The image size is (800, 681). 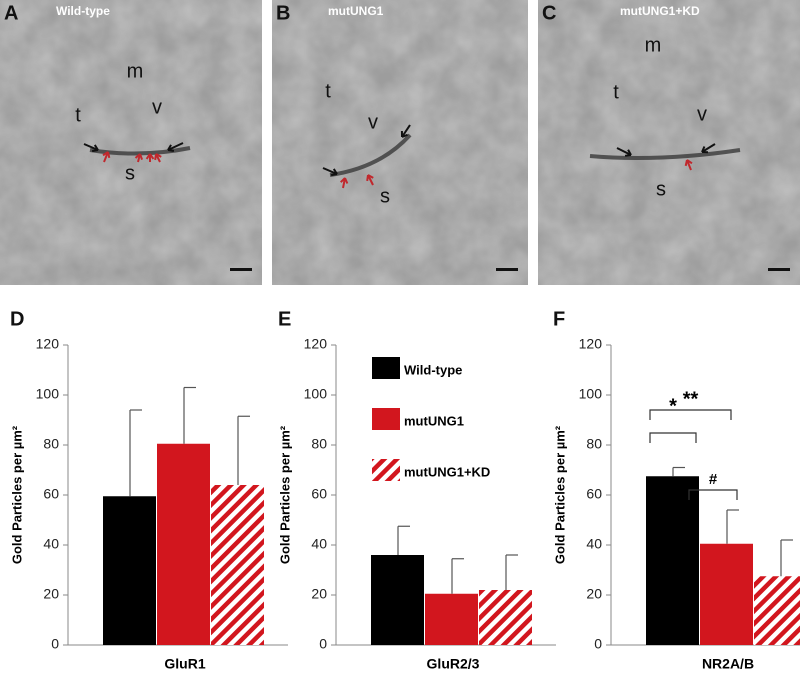 What do you see at coordinates (283, 13) in the screenshot?
I see `panel-letter: B` at bounding box center [283, 13].